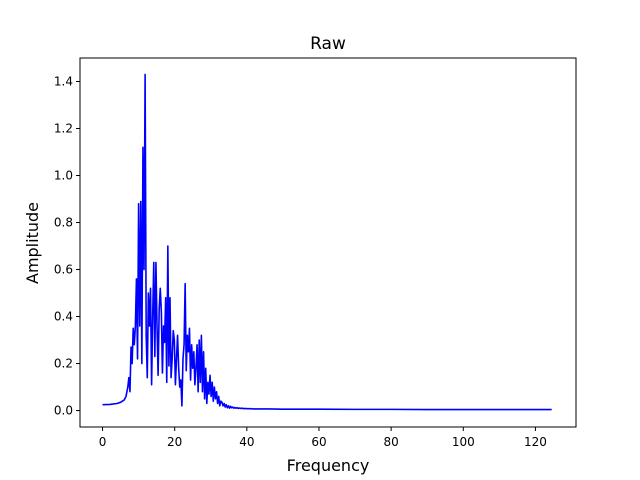 This screenshot has width=640, height=480. I want to click on x-tick-label: 40, so click(246, 442).